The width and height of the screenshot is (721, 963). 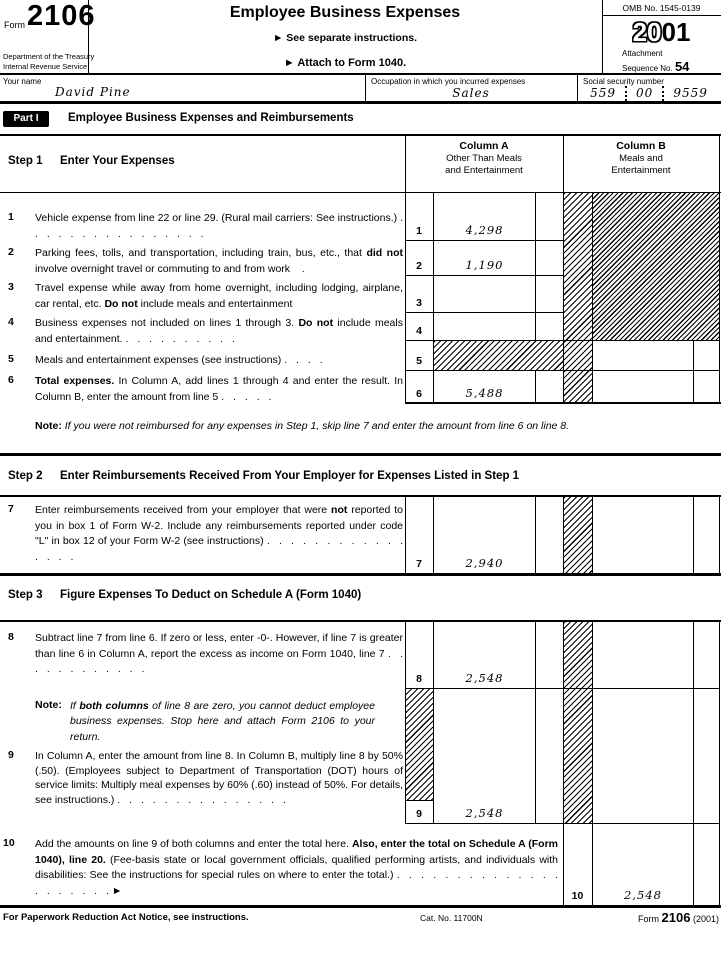 I want to click on line7-number: 7, so click(x=11, y=509).